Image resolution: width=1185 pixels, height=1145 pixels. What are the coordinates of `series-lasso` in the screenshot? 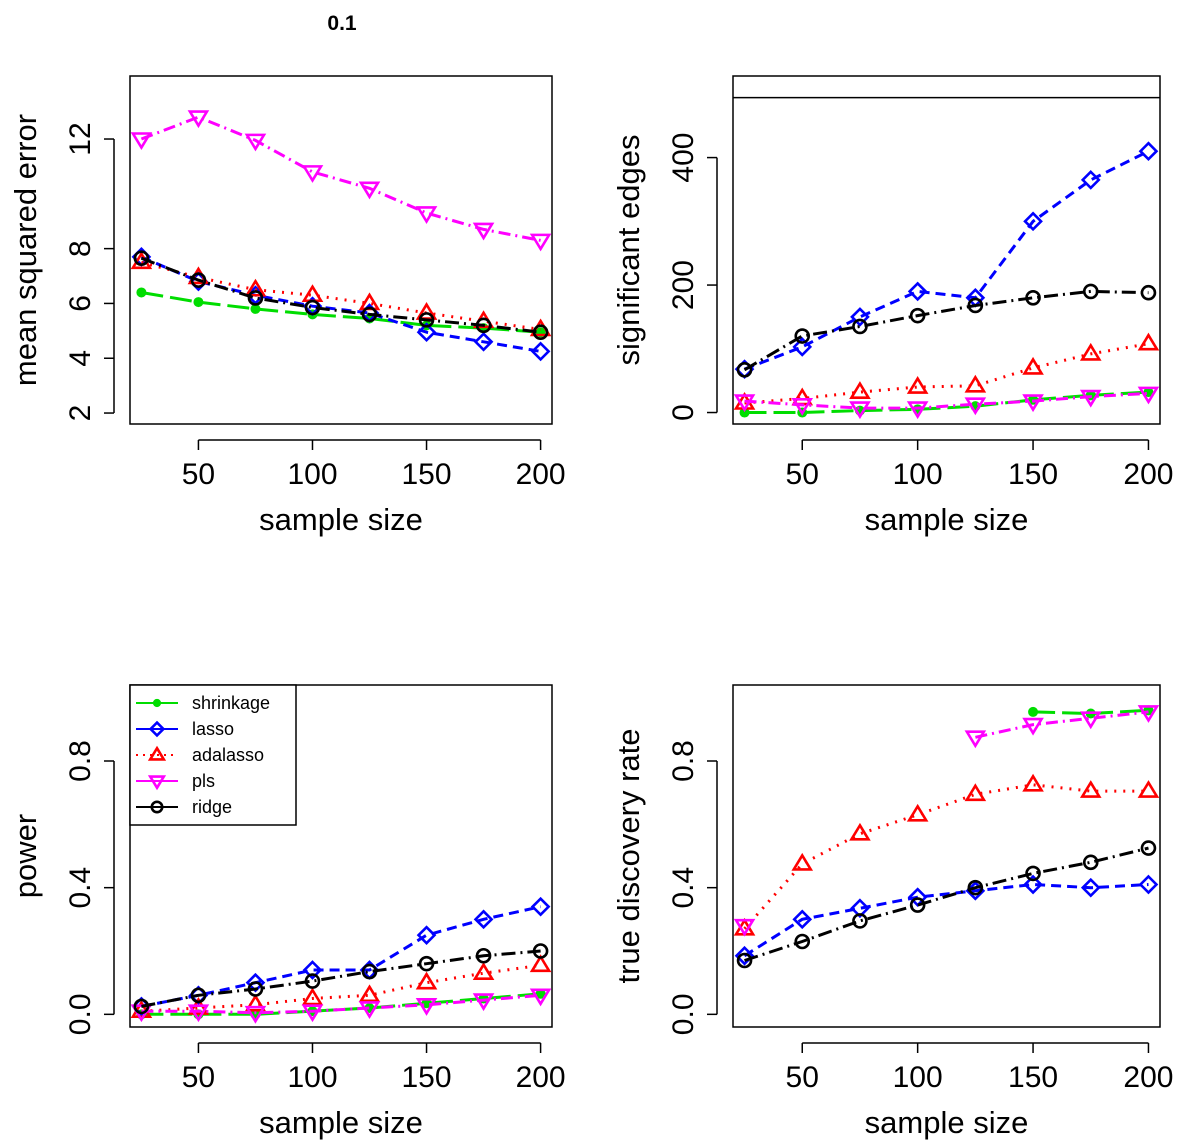 It's located at (946, 920).